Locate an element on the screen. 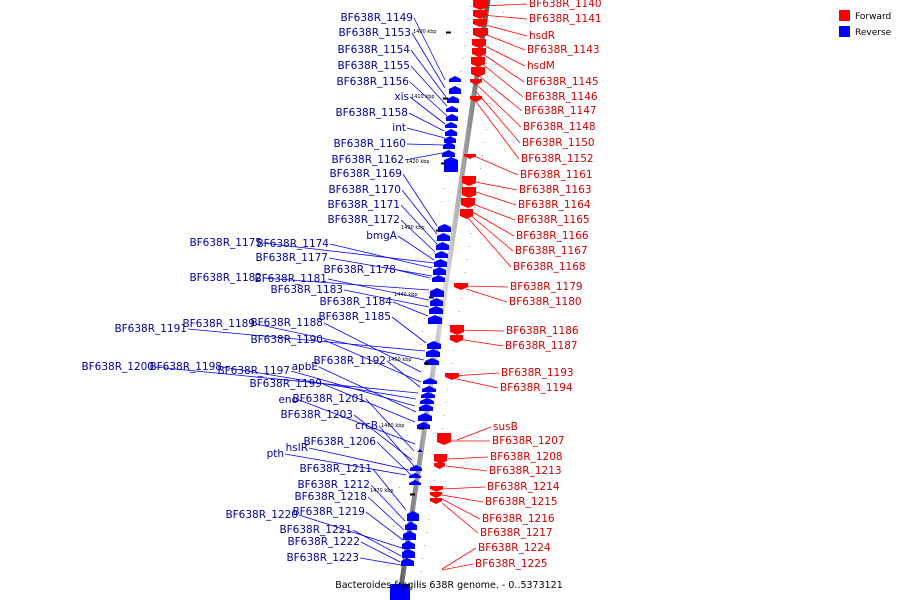 The width and height of the screenshot is (900, 600). reverse-gene-label: apbE is located at coordinates (305, 367).